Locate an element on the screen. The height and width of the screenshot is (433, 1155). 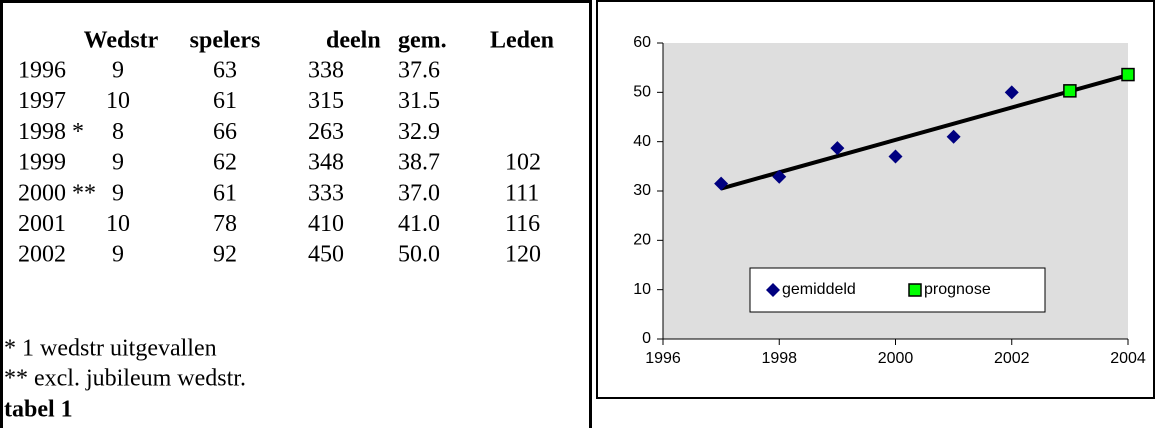
table-cell: 78 is located at coordinates (225, 224).